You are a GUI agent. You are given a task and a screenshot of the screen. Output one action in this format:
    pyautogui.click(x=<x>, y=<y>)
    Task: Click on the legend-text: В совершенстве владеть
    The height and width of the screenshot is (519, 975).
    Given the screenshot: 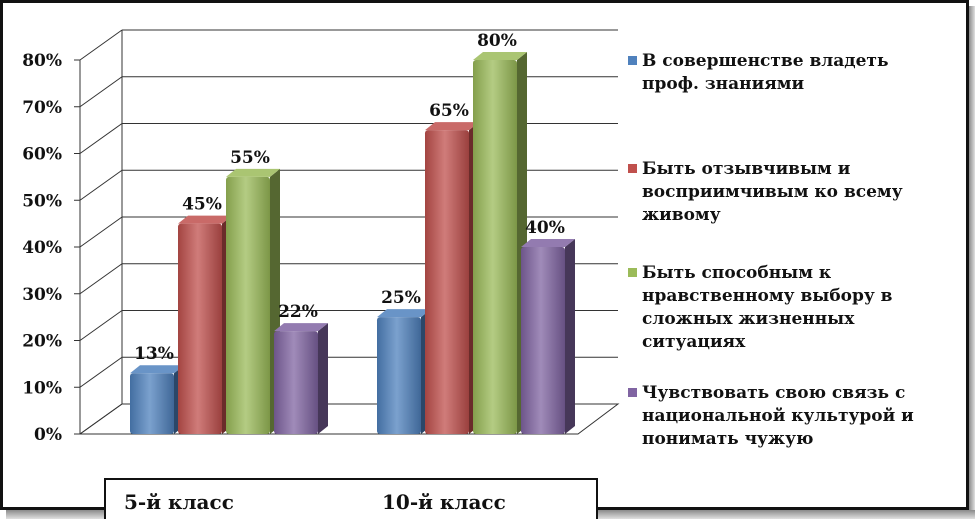 What is the action you would take?
    pyautogui.click(x=765, y=61)
    